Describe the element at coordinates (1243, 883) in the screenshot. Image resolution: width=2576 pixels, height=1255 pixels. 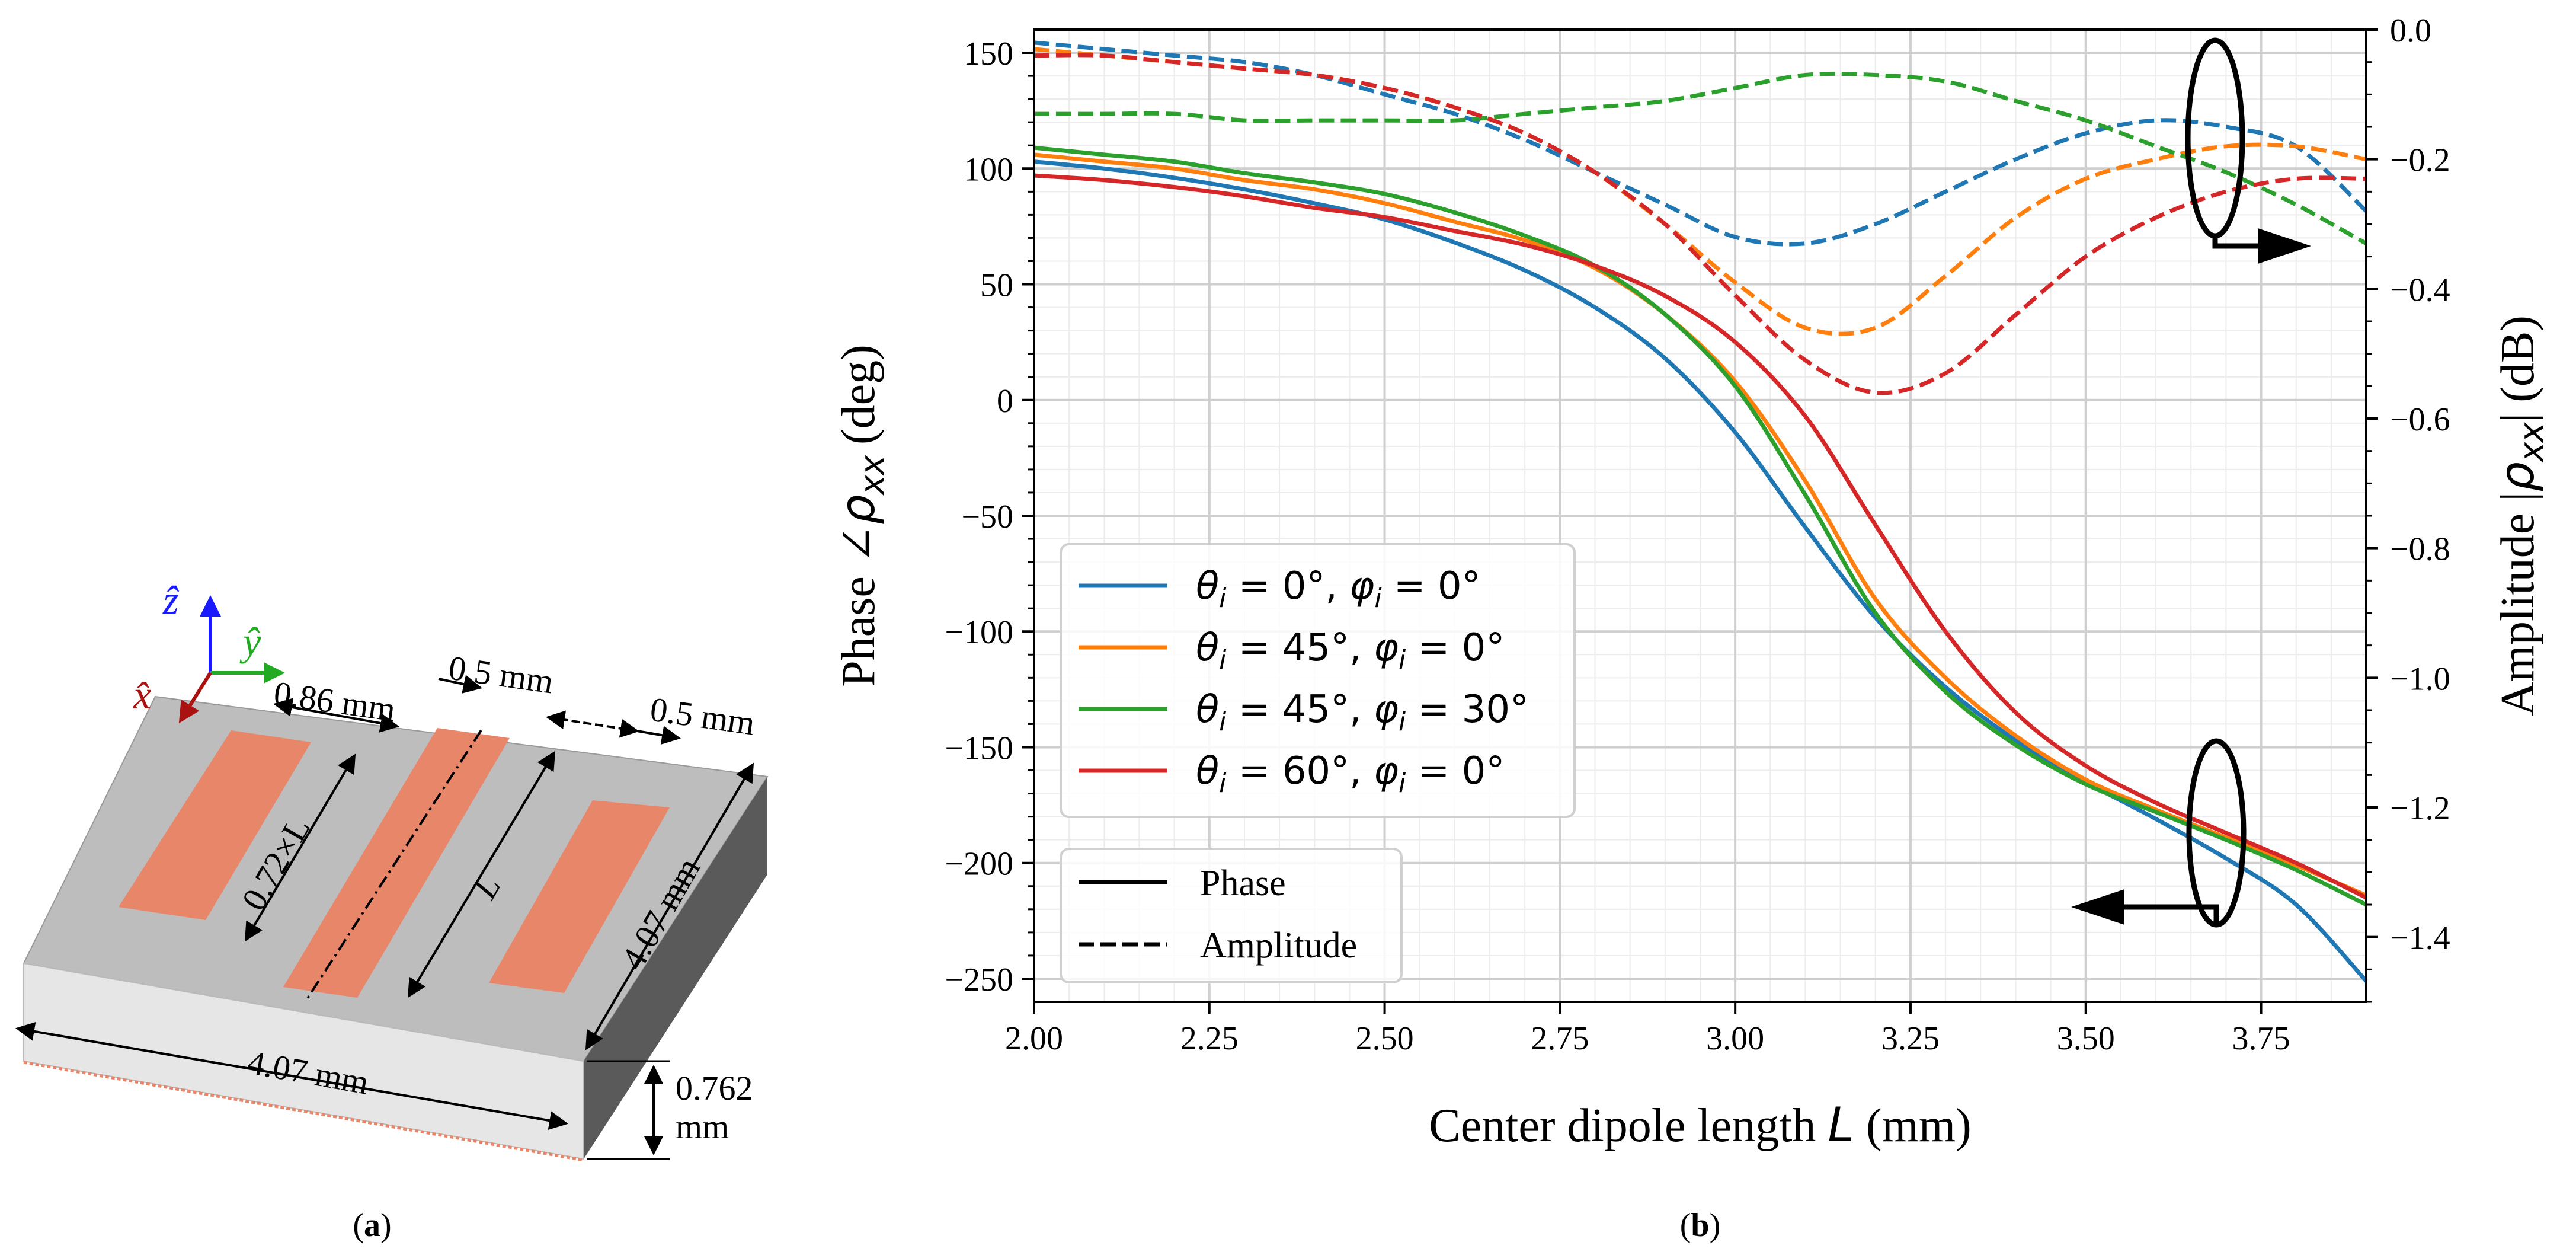
I see `legend-style-phase-label: Phase` at that location.